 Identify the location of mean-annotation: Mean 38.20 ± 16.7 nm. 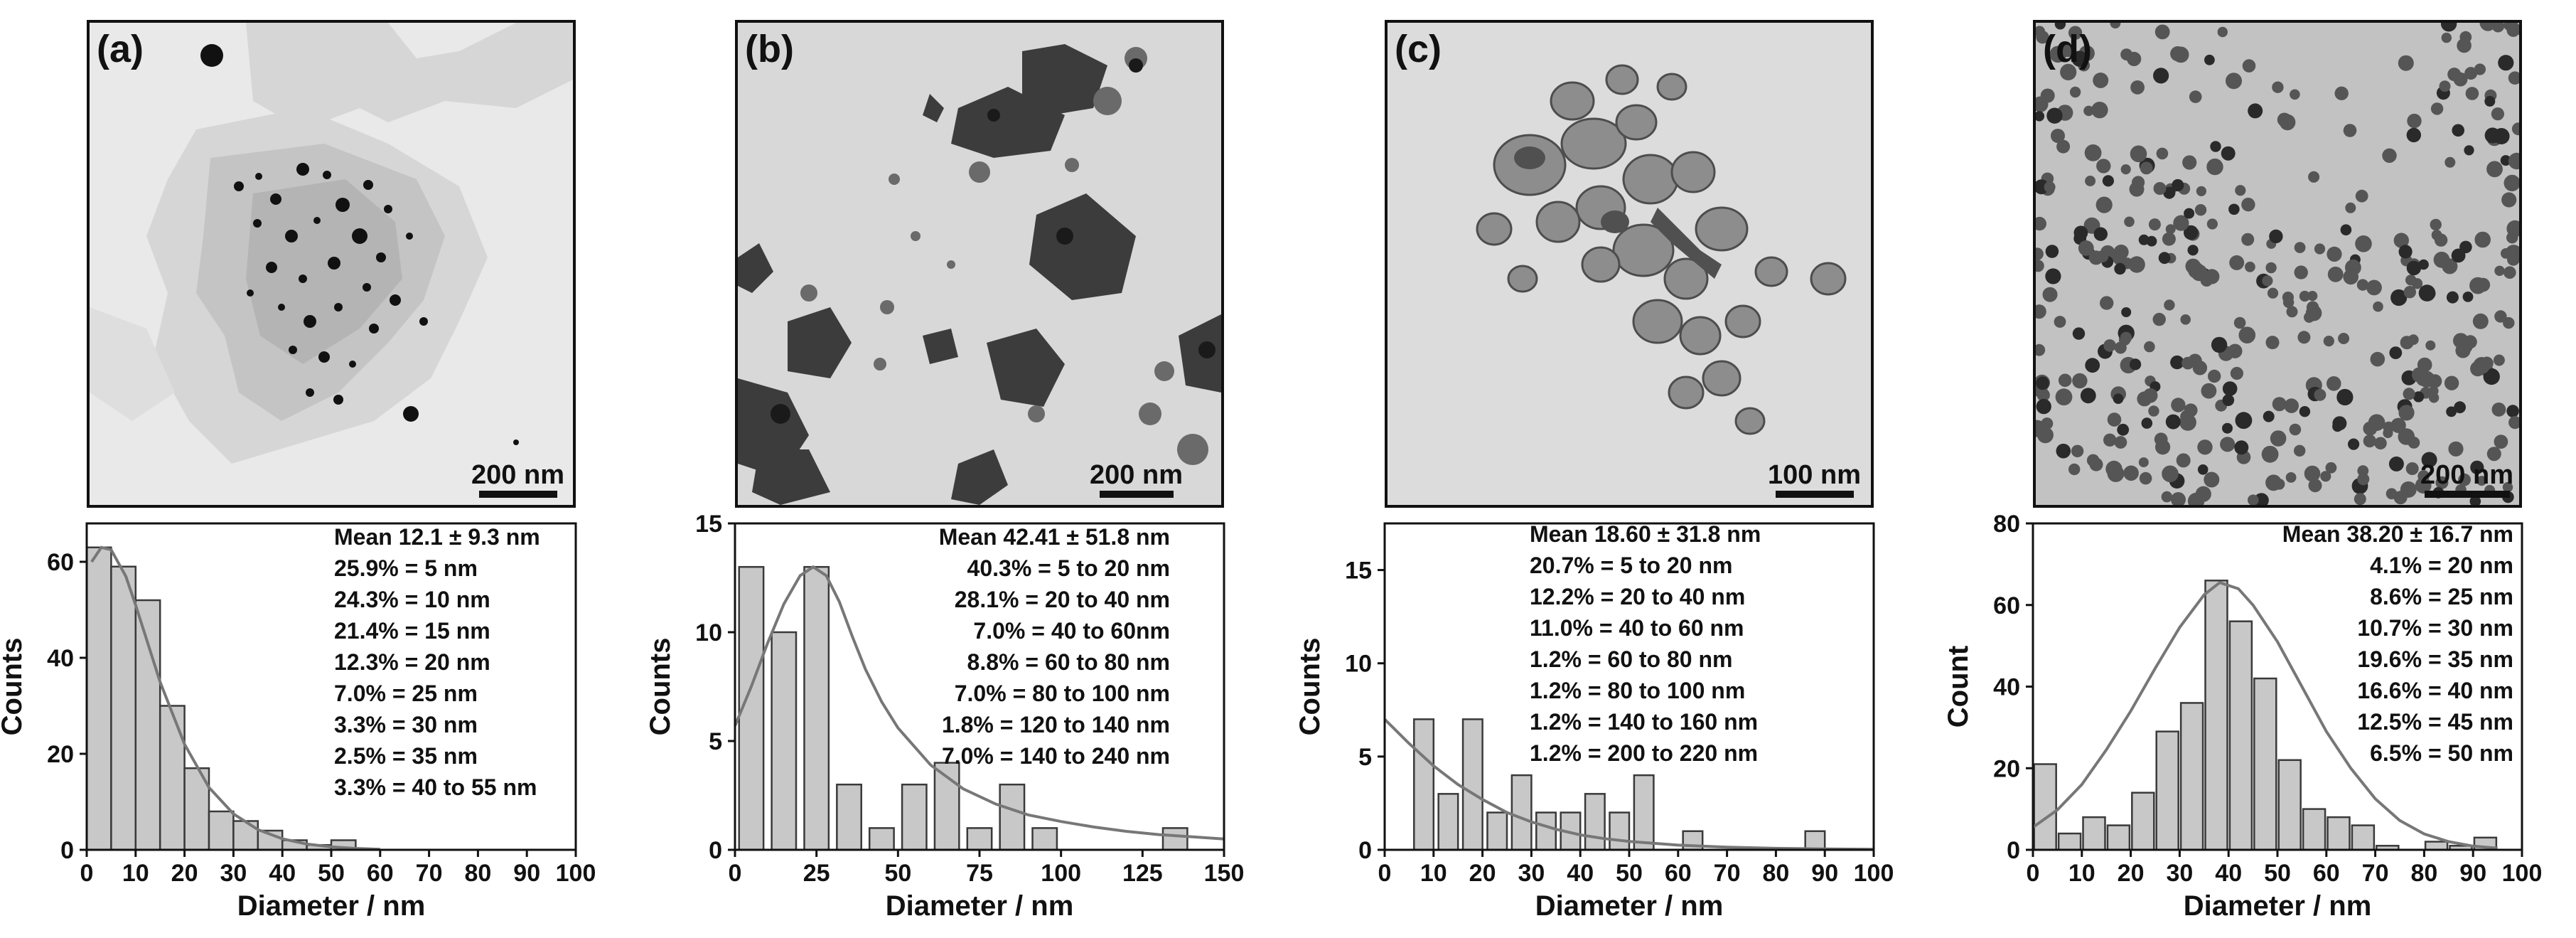
(2397, 534).